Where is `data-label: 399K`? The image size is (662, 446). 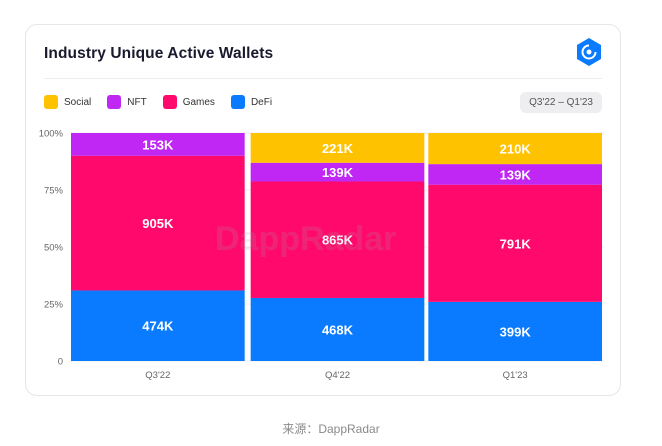 data-label: 399K is located at coordinates (516, 331).